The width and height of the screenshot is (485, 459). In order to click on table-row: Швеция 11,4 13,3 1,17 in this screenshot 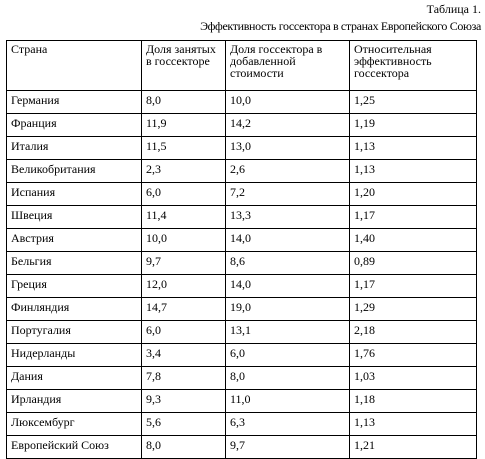, I will do `click(241, 217)`.